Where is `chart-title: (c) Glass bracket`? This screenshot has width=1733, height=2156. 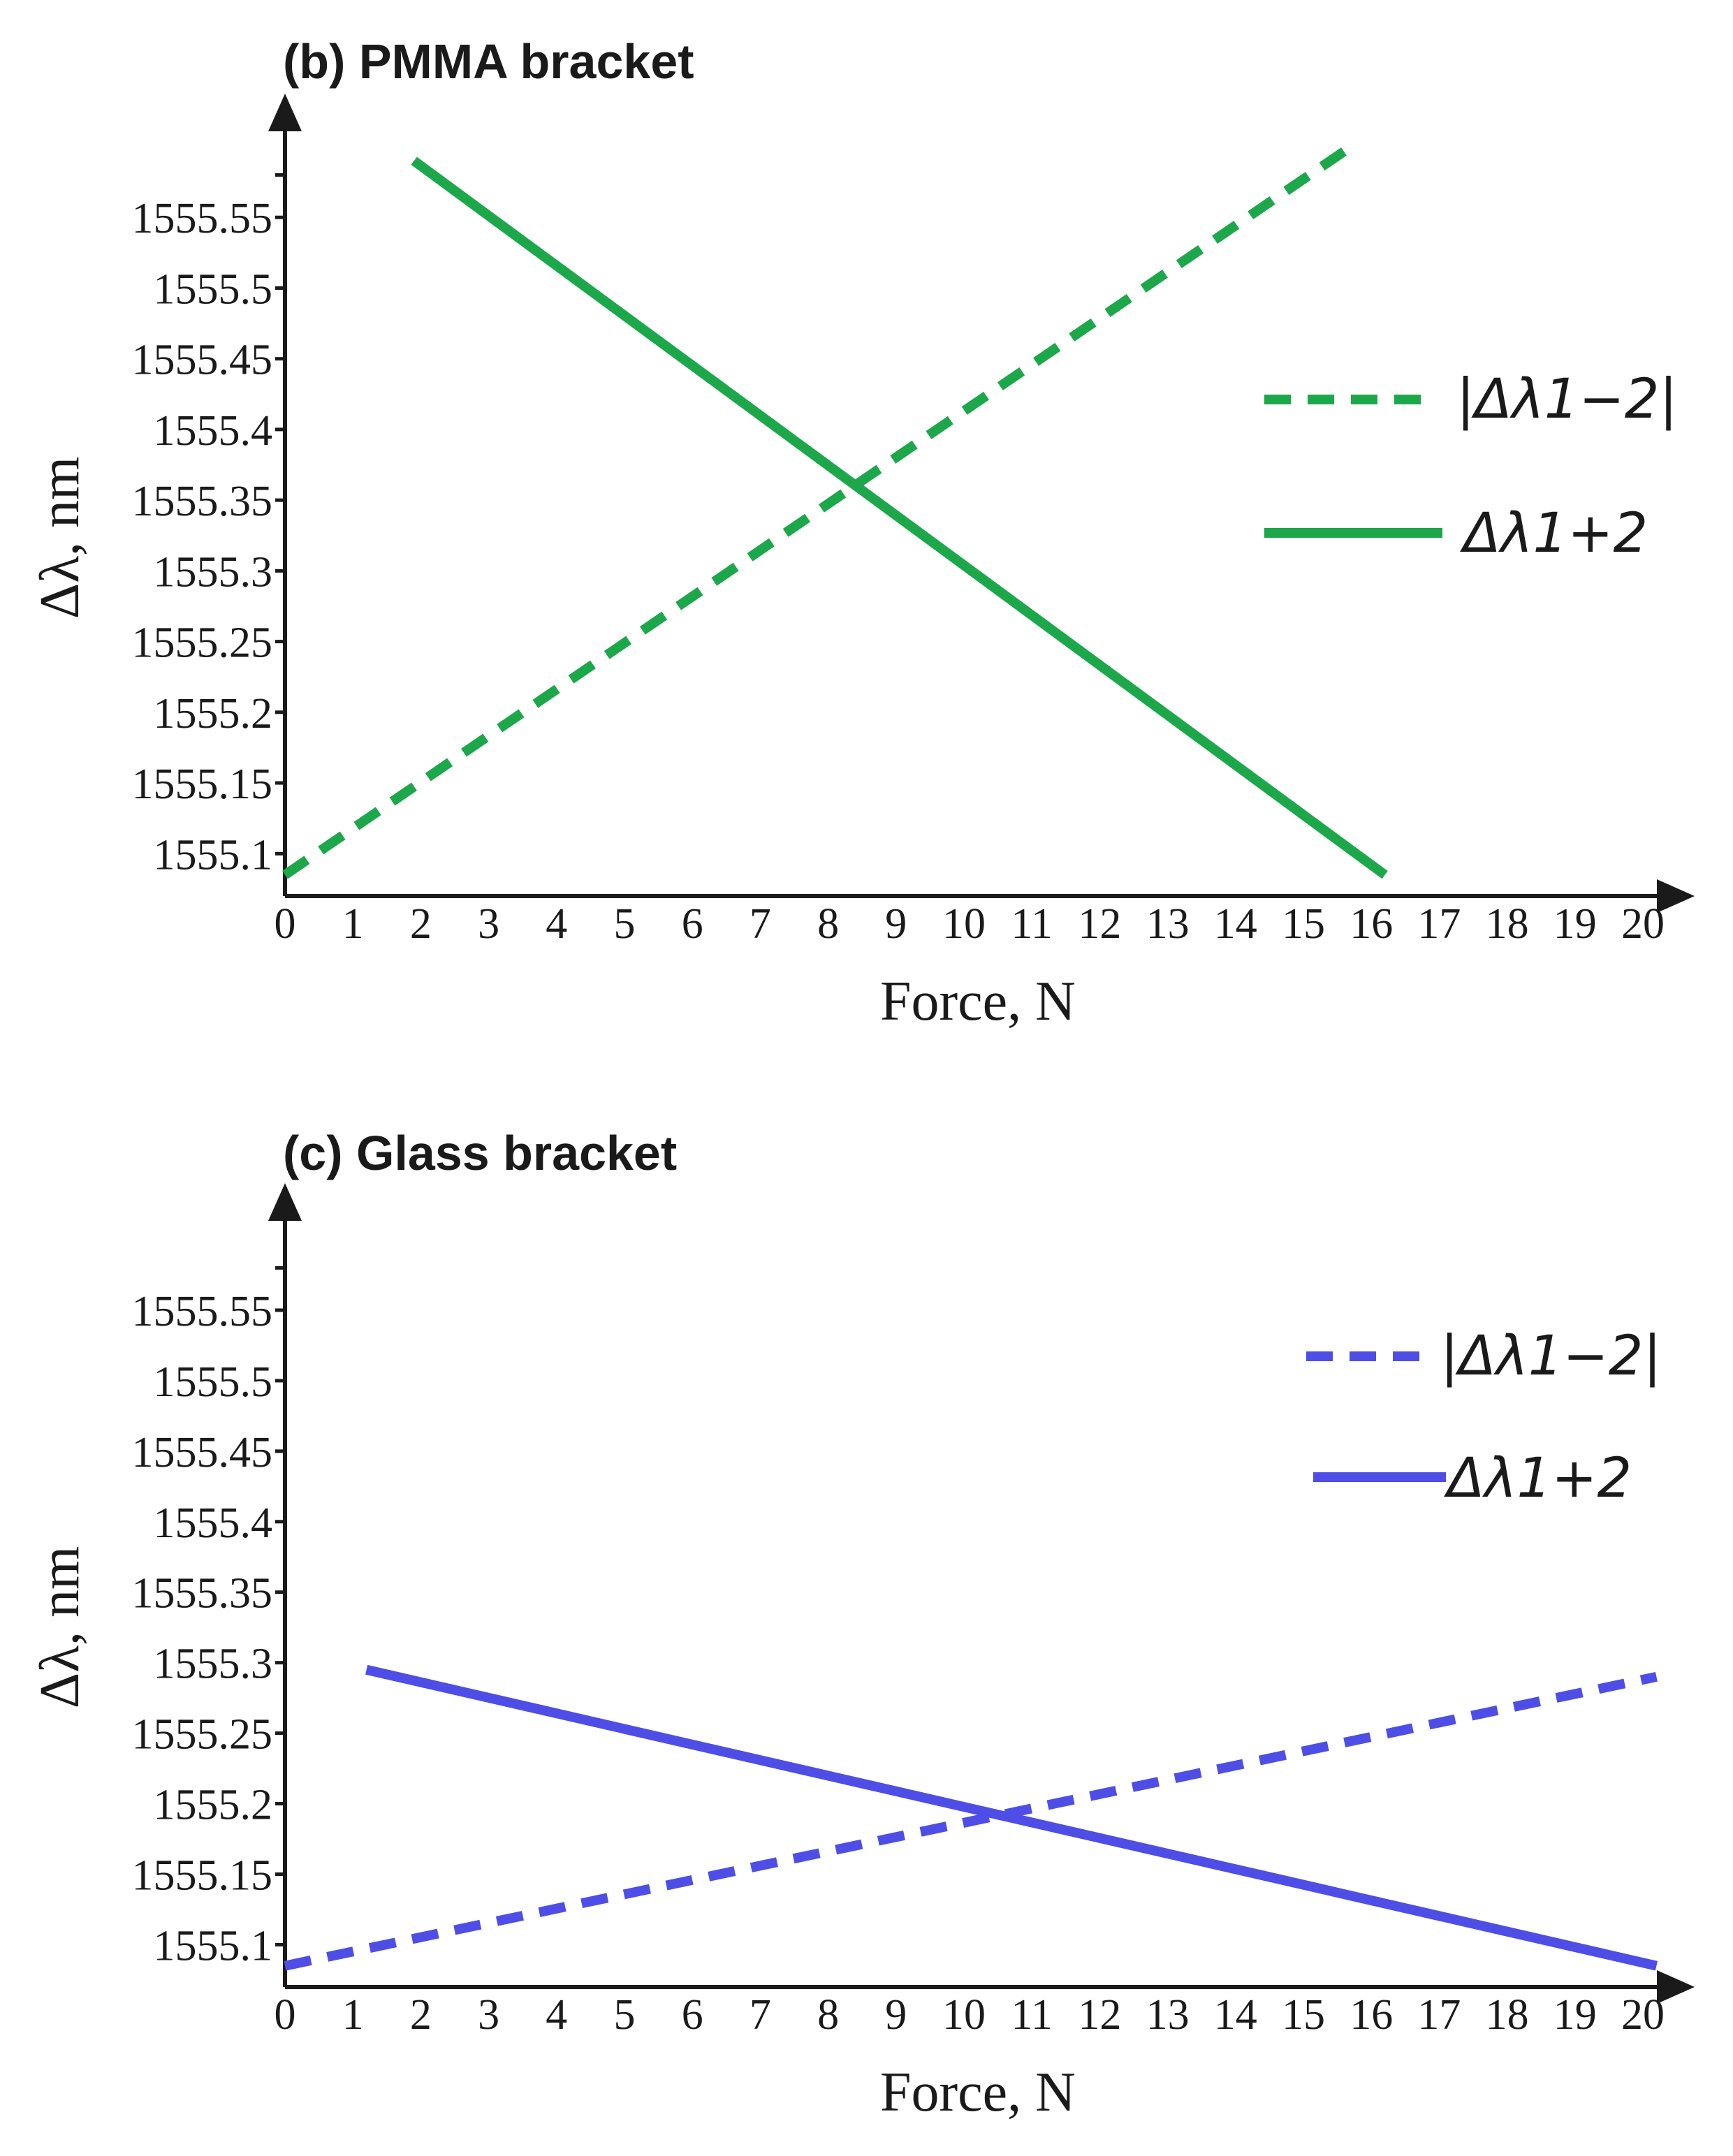
chart-title: (c) Glass bracket is located at coordinates (480, 1153).